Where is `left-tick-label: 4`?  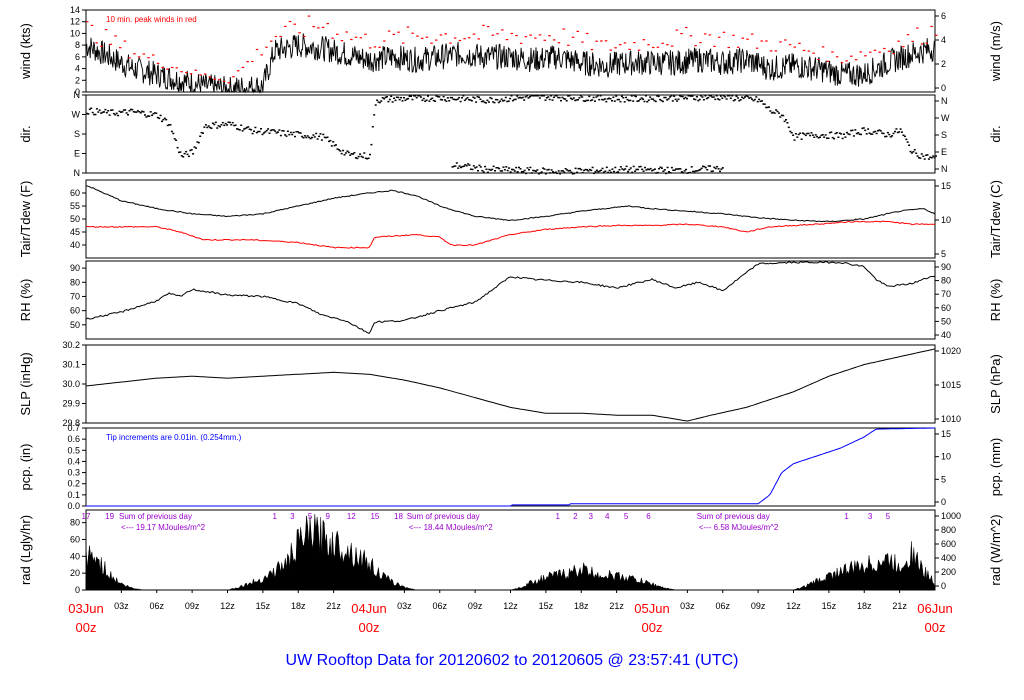 left-tick-label: 4 is located at coordinates (77, 69).